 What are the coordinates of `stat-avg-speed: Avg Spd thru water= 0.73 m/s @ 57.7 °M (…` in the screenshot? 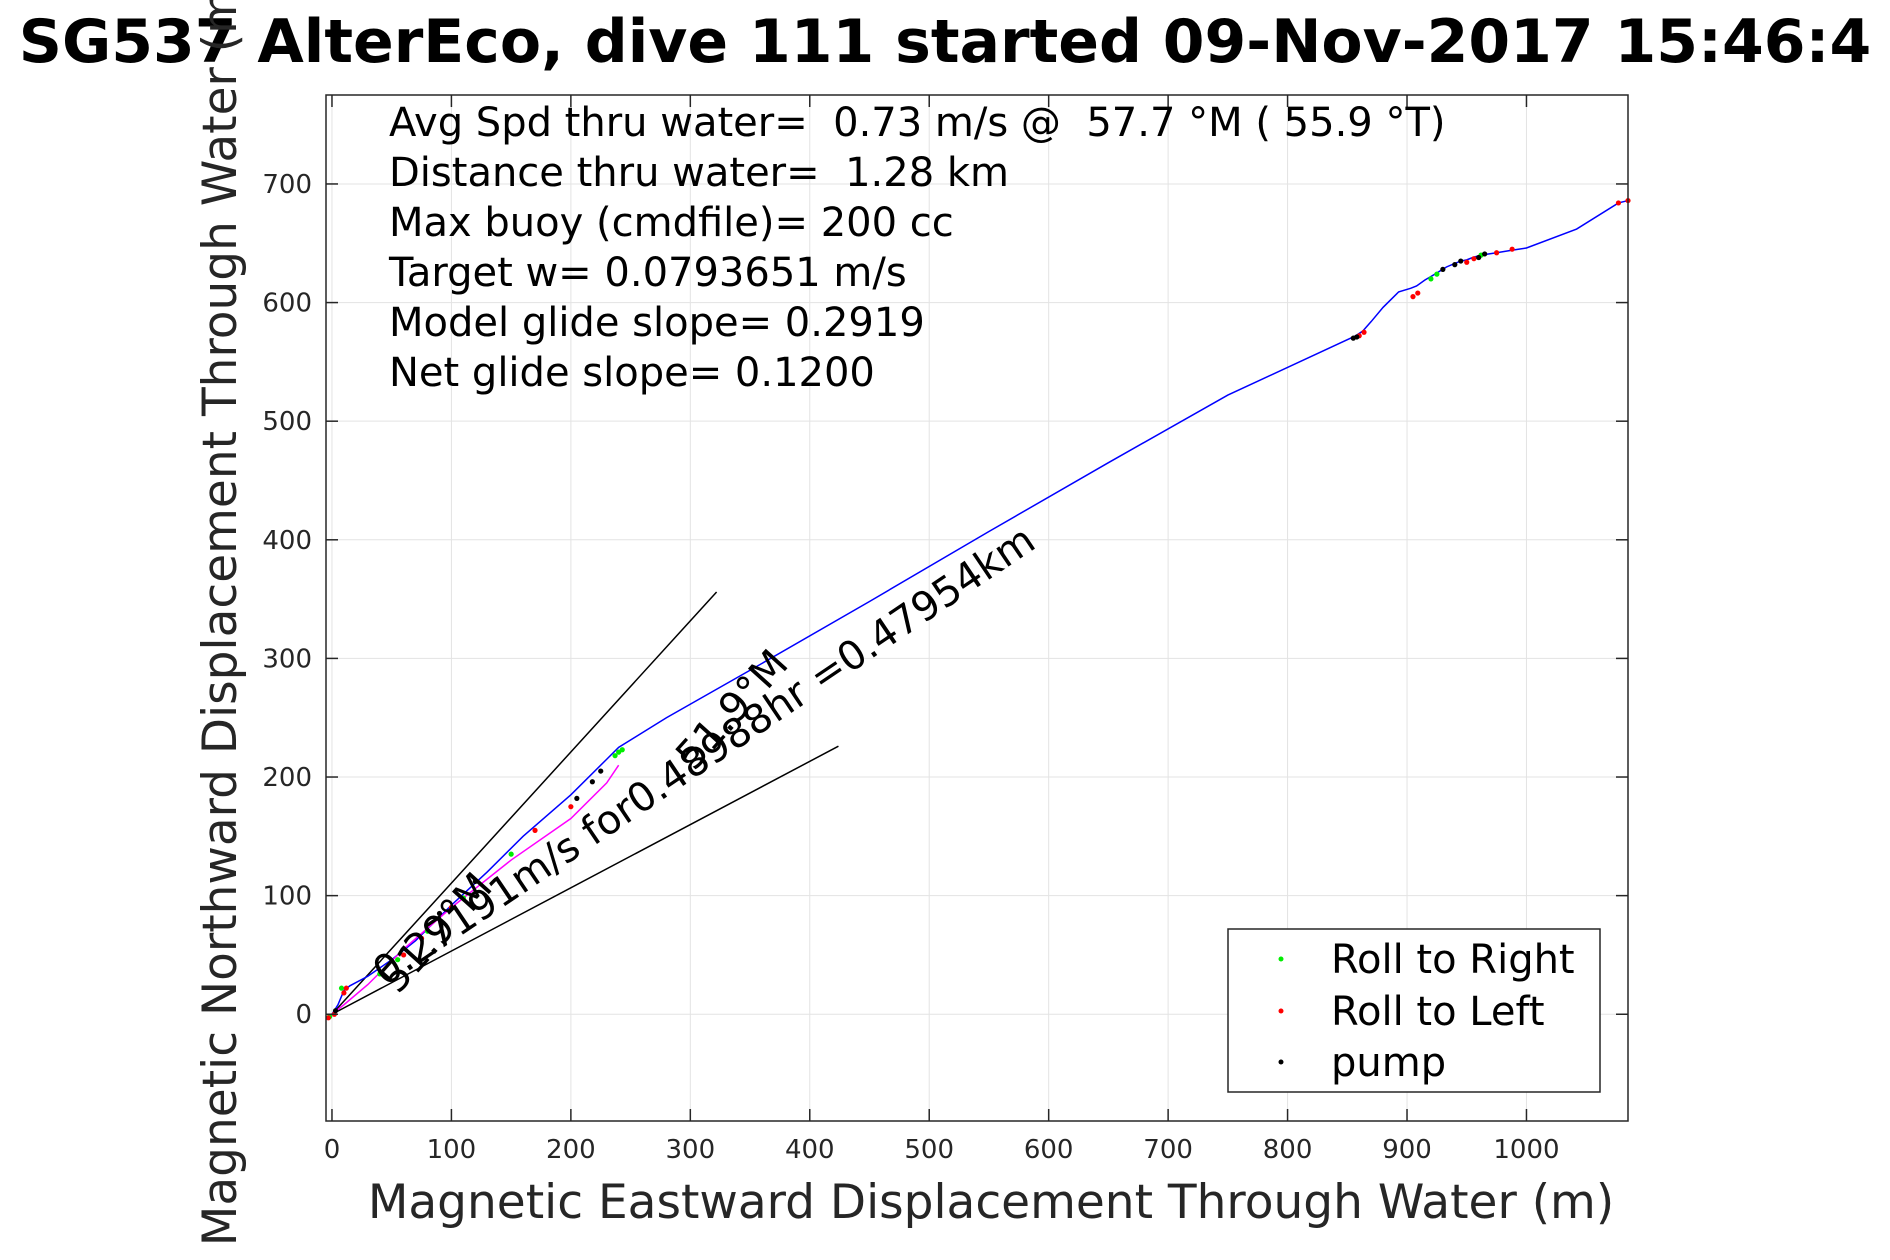 It's located at (917, 123).